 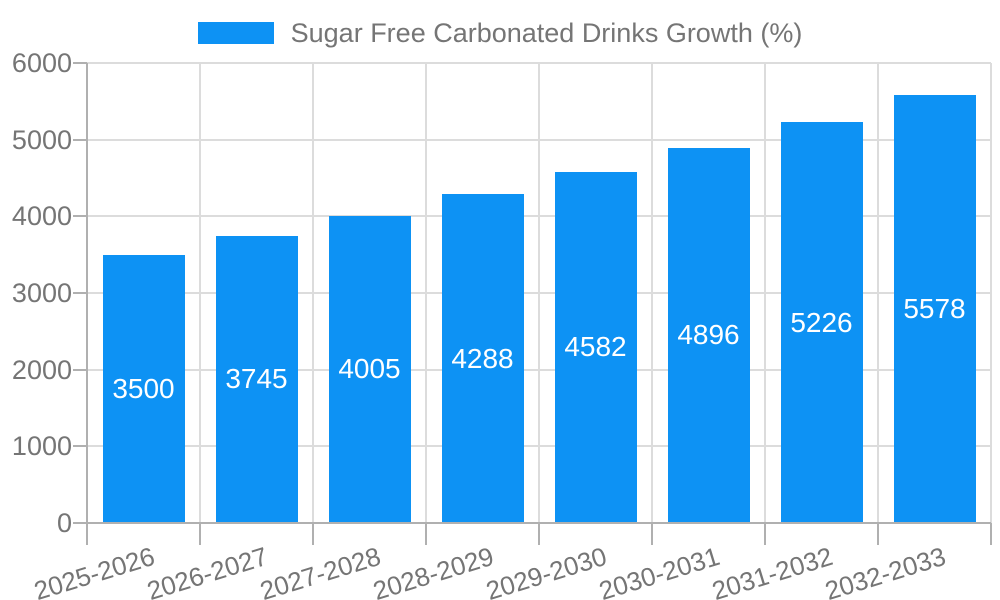 I want to click on y-tick-label: 4000, so click(x=41, y=216).